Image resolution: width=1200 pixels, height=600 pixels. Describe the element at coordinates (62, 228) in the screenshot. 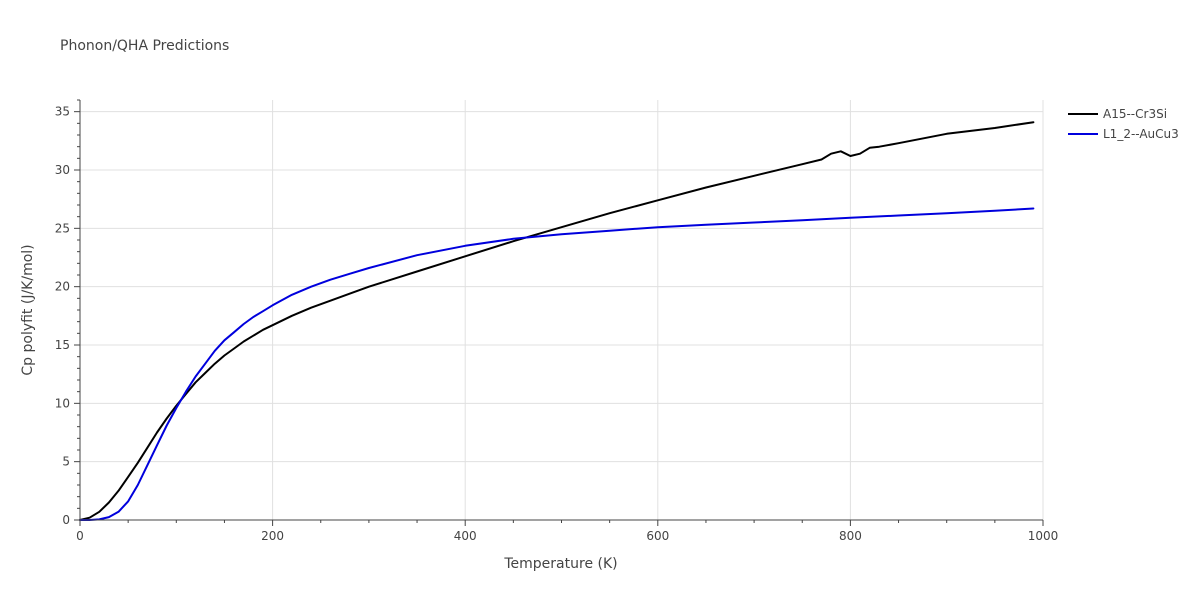

I see `y-tick-label: 25` at that location.